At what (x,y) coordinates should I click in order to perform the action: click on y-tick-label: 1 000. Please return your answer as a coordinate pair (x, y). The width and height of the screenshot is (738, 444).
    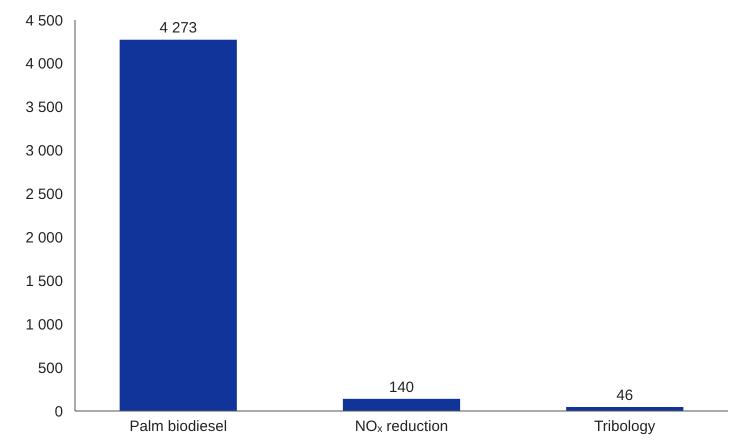
    Looking at the image, I should click on (44, 325).